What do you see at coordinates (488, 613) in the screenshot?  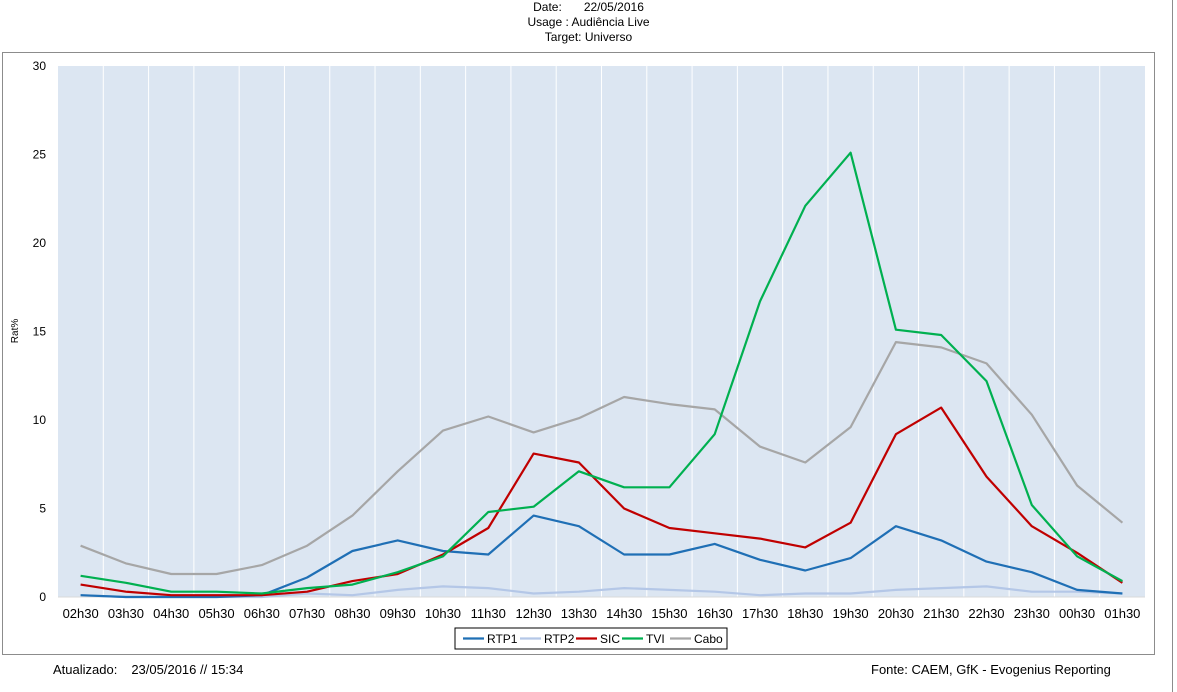 I see `x-tick-label: 11h30` at bounding box center [488, 613].